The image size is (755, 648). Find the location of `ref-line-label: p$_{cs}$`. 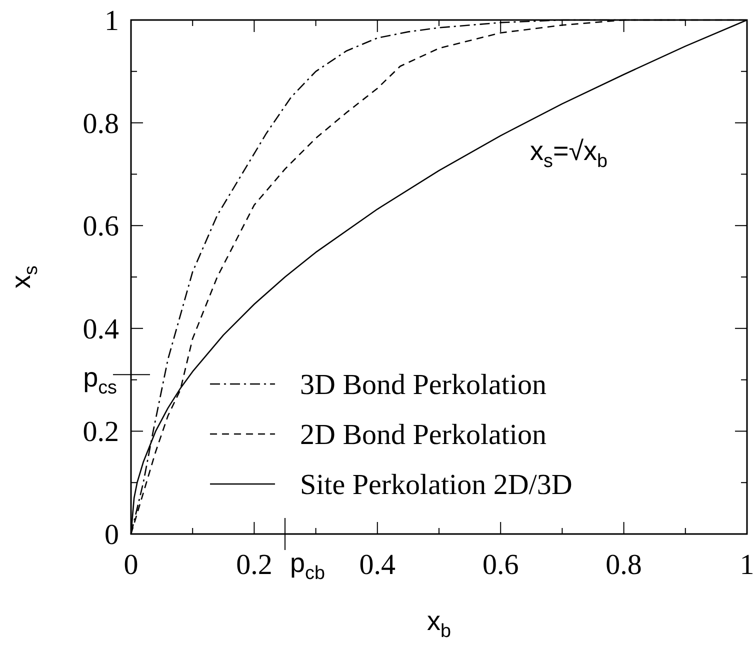

ref-line-label: p$_{cs}$ is located at coordinates (100, 380).